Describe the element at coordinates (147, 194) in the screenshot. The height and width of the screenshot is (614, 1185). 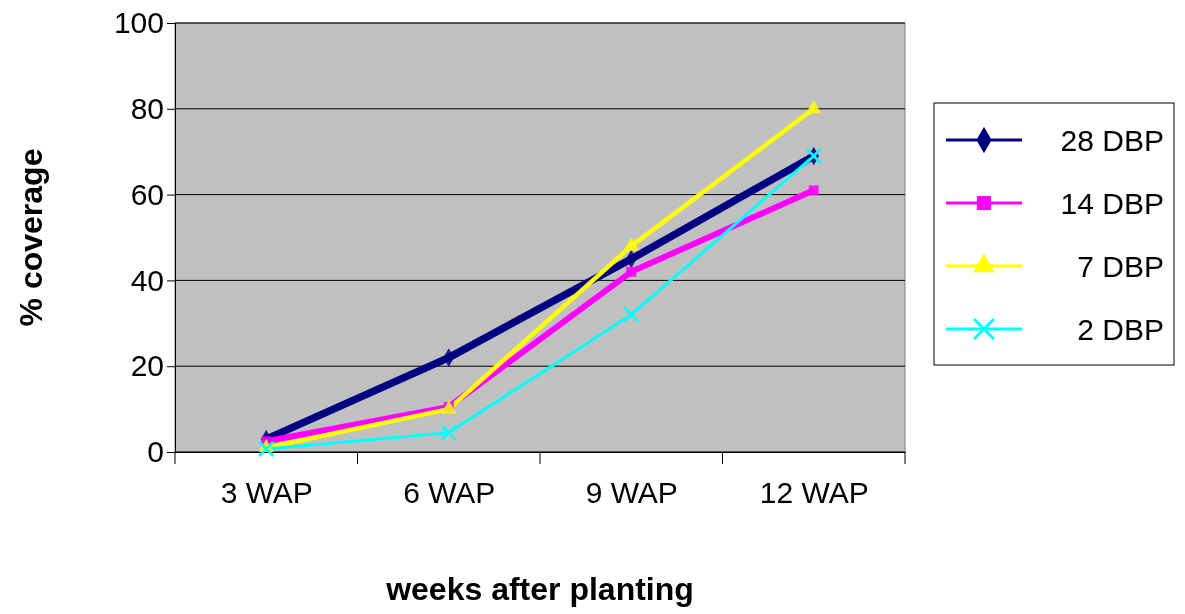
I see `y-tick-label: 60` at that location.